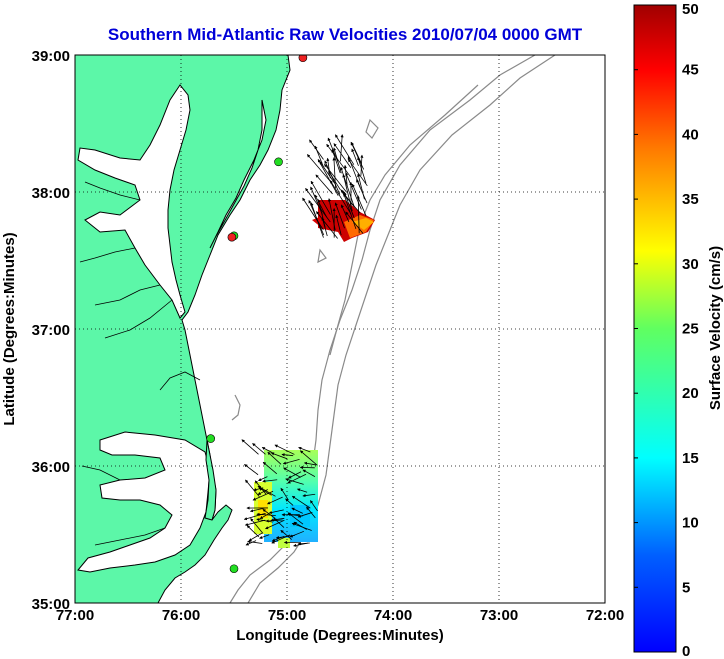 This screenshot has height=659, width=724. Describe the element at coordinates (340, 635) in the screenshot. I see `x-axis-label: Longitude (Degrees:Minutes)` at that location.